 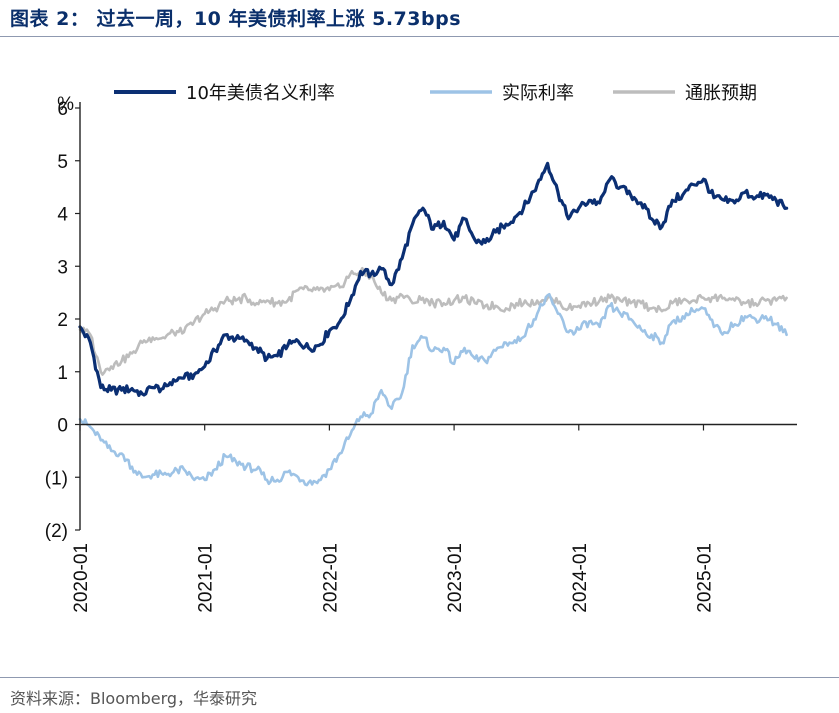 What do you see at coordinates (56, 478) in the screenshot?
I see `y-tick-label: (1)` at bounding box center [56, 478].